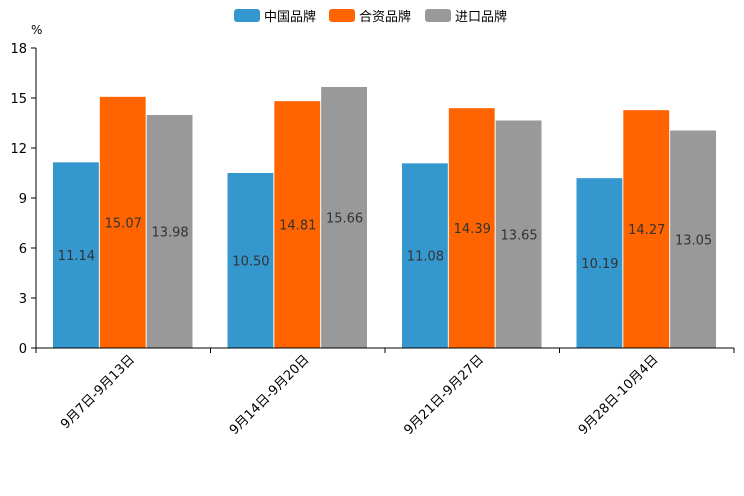 This screenshot has height=496, width=744. I want to click on bar-value-label: 15.66, so click(344, 219).